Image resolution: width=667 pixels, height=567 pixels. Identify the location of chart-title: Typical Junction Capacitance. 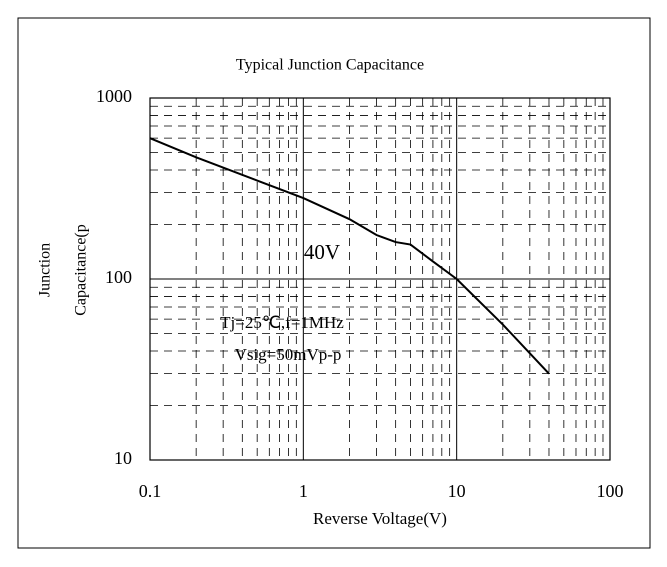
(330, 65).